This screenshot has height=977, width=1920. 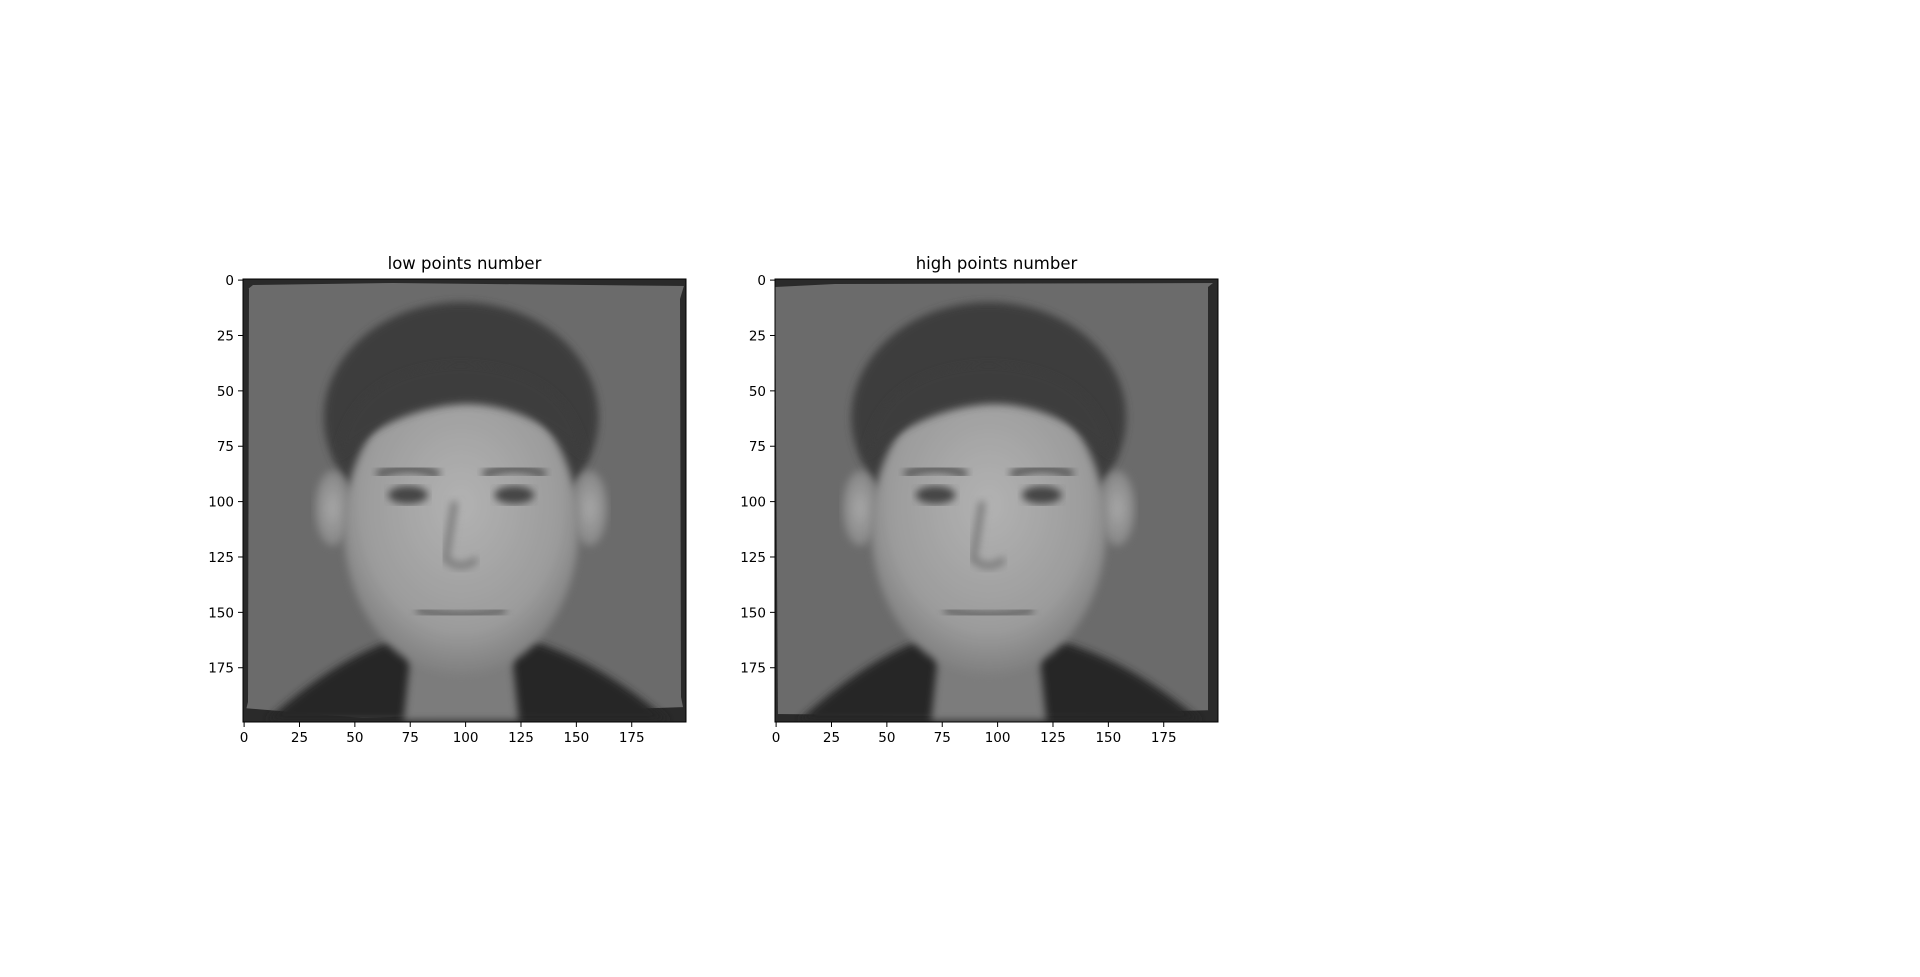 What do you see at coordinates (997, 263) in the screenshot?
I see `panel-title: high points number` at bounding box center [997, 263].